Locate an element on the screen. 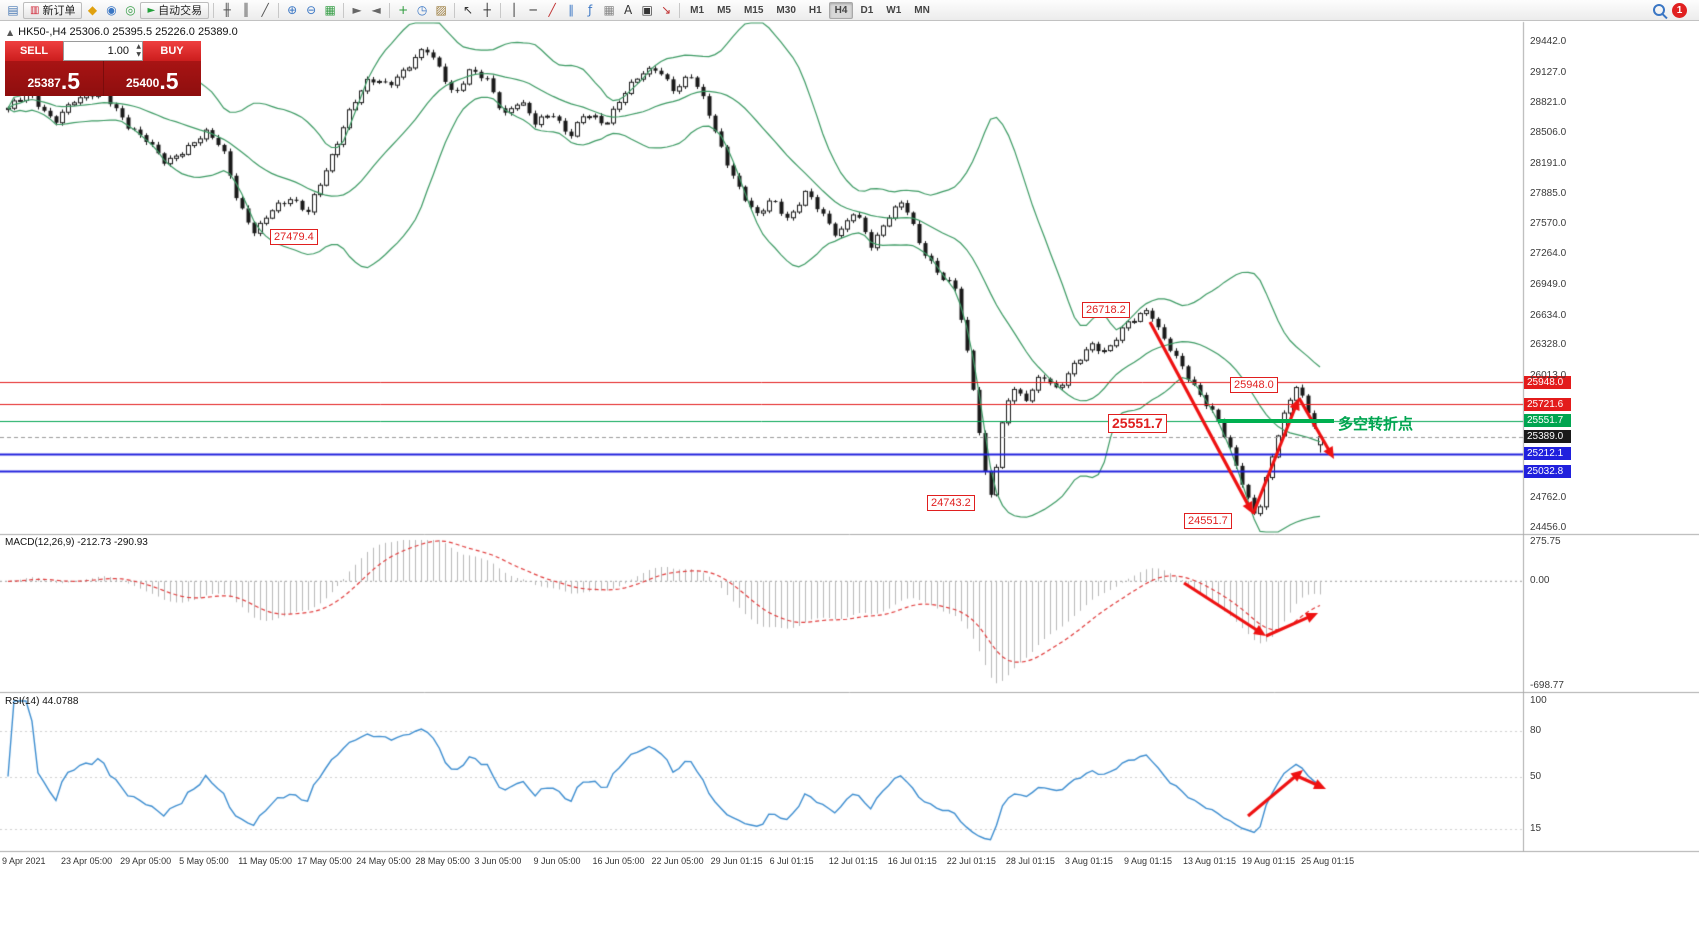 The image size is (1699, 945). arrows-tool-icon: ↘ is located at coordinates (666, 10).